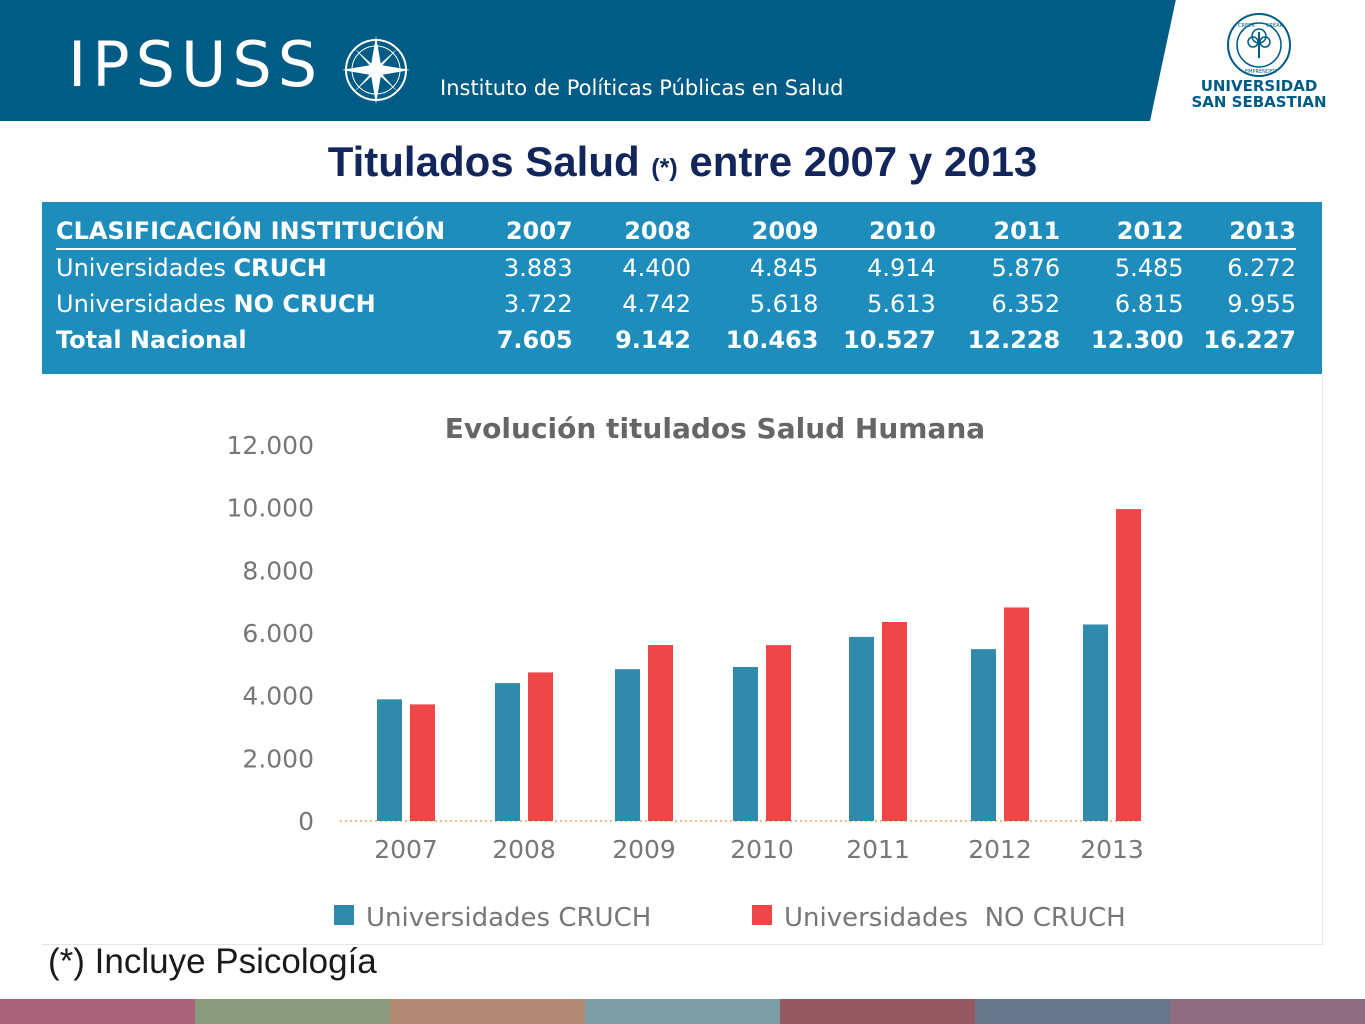 Image resolution: width=1365 pixels, height=1024 pixels. What do you see at coordinates (376, 70) in the screenshot?
I see `compass-icon` at bounding box center [376, 70].